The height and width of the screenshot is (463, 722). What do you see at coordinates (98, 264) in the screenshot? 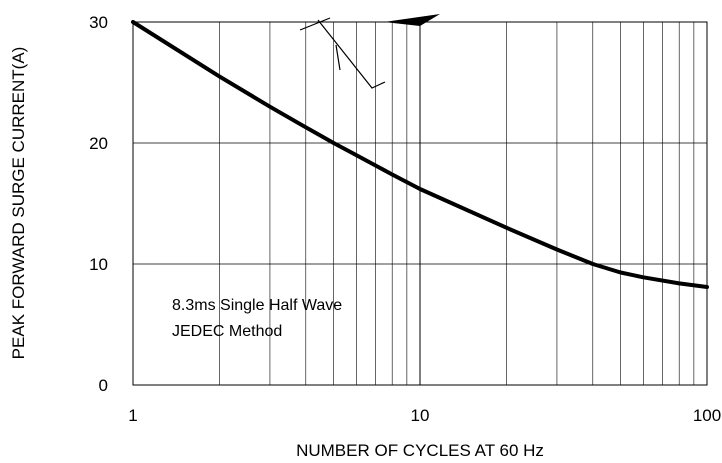
I see `y-tick-label: 10` at bounding box center [98, 264].